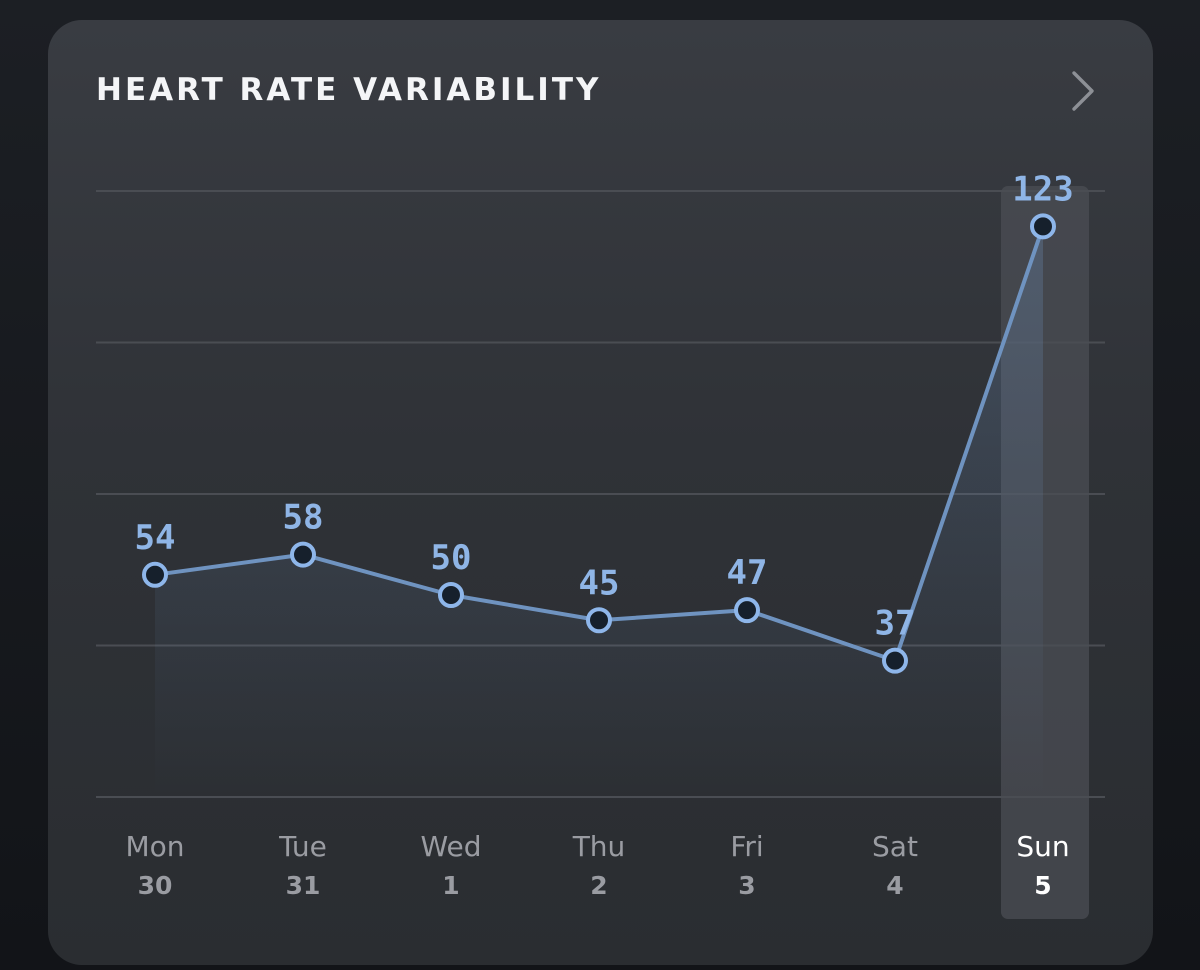 The image size is (1200, 970). Describe the element at coordinates (451, 558) in the screenshot. I see `value-label-wed: 50` at that location.